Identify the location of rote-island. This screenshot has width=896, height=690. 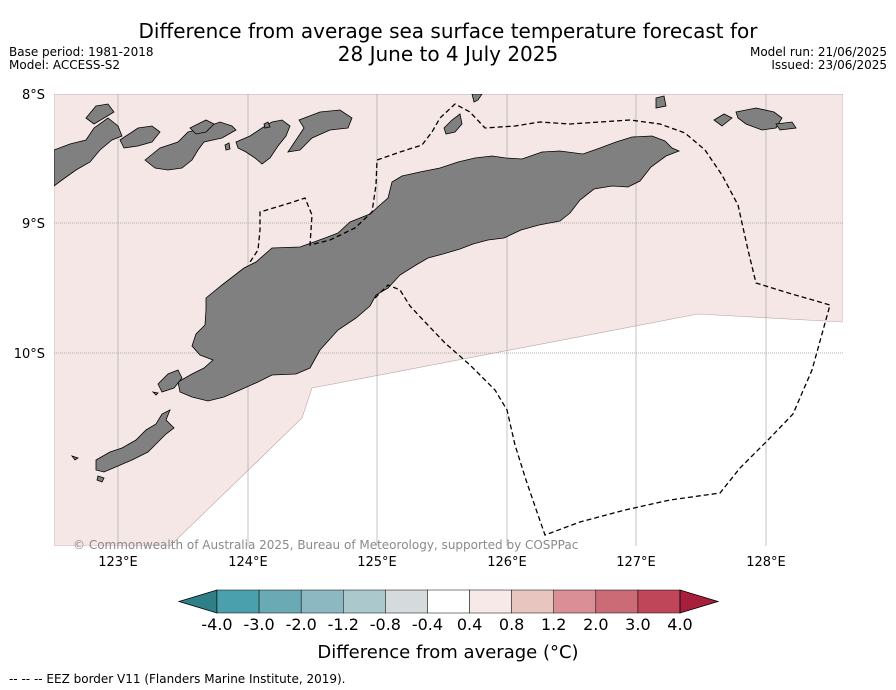
(135, 441).